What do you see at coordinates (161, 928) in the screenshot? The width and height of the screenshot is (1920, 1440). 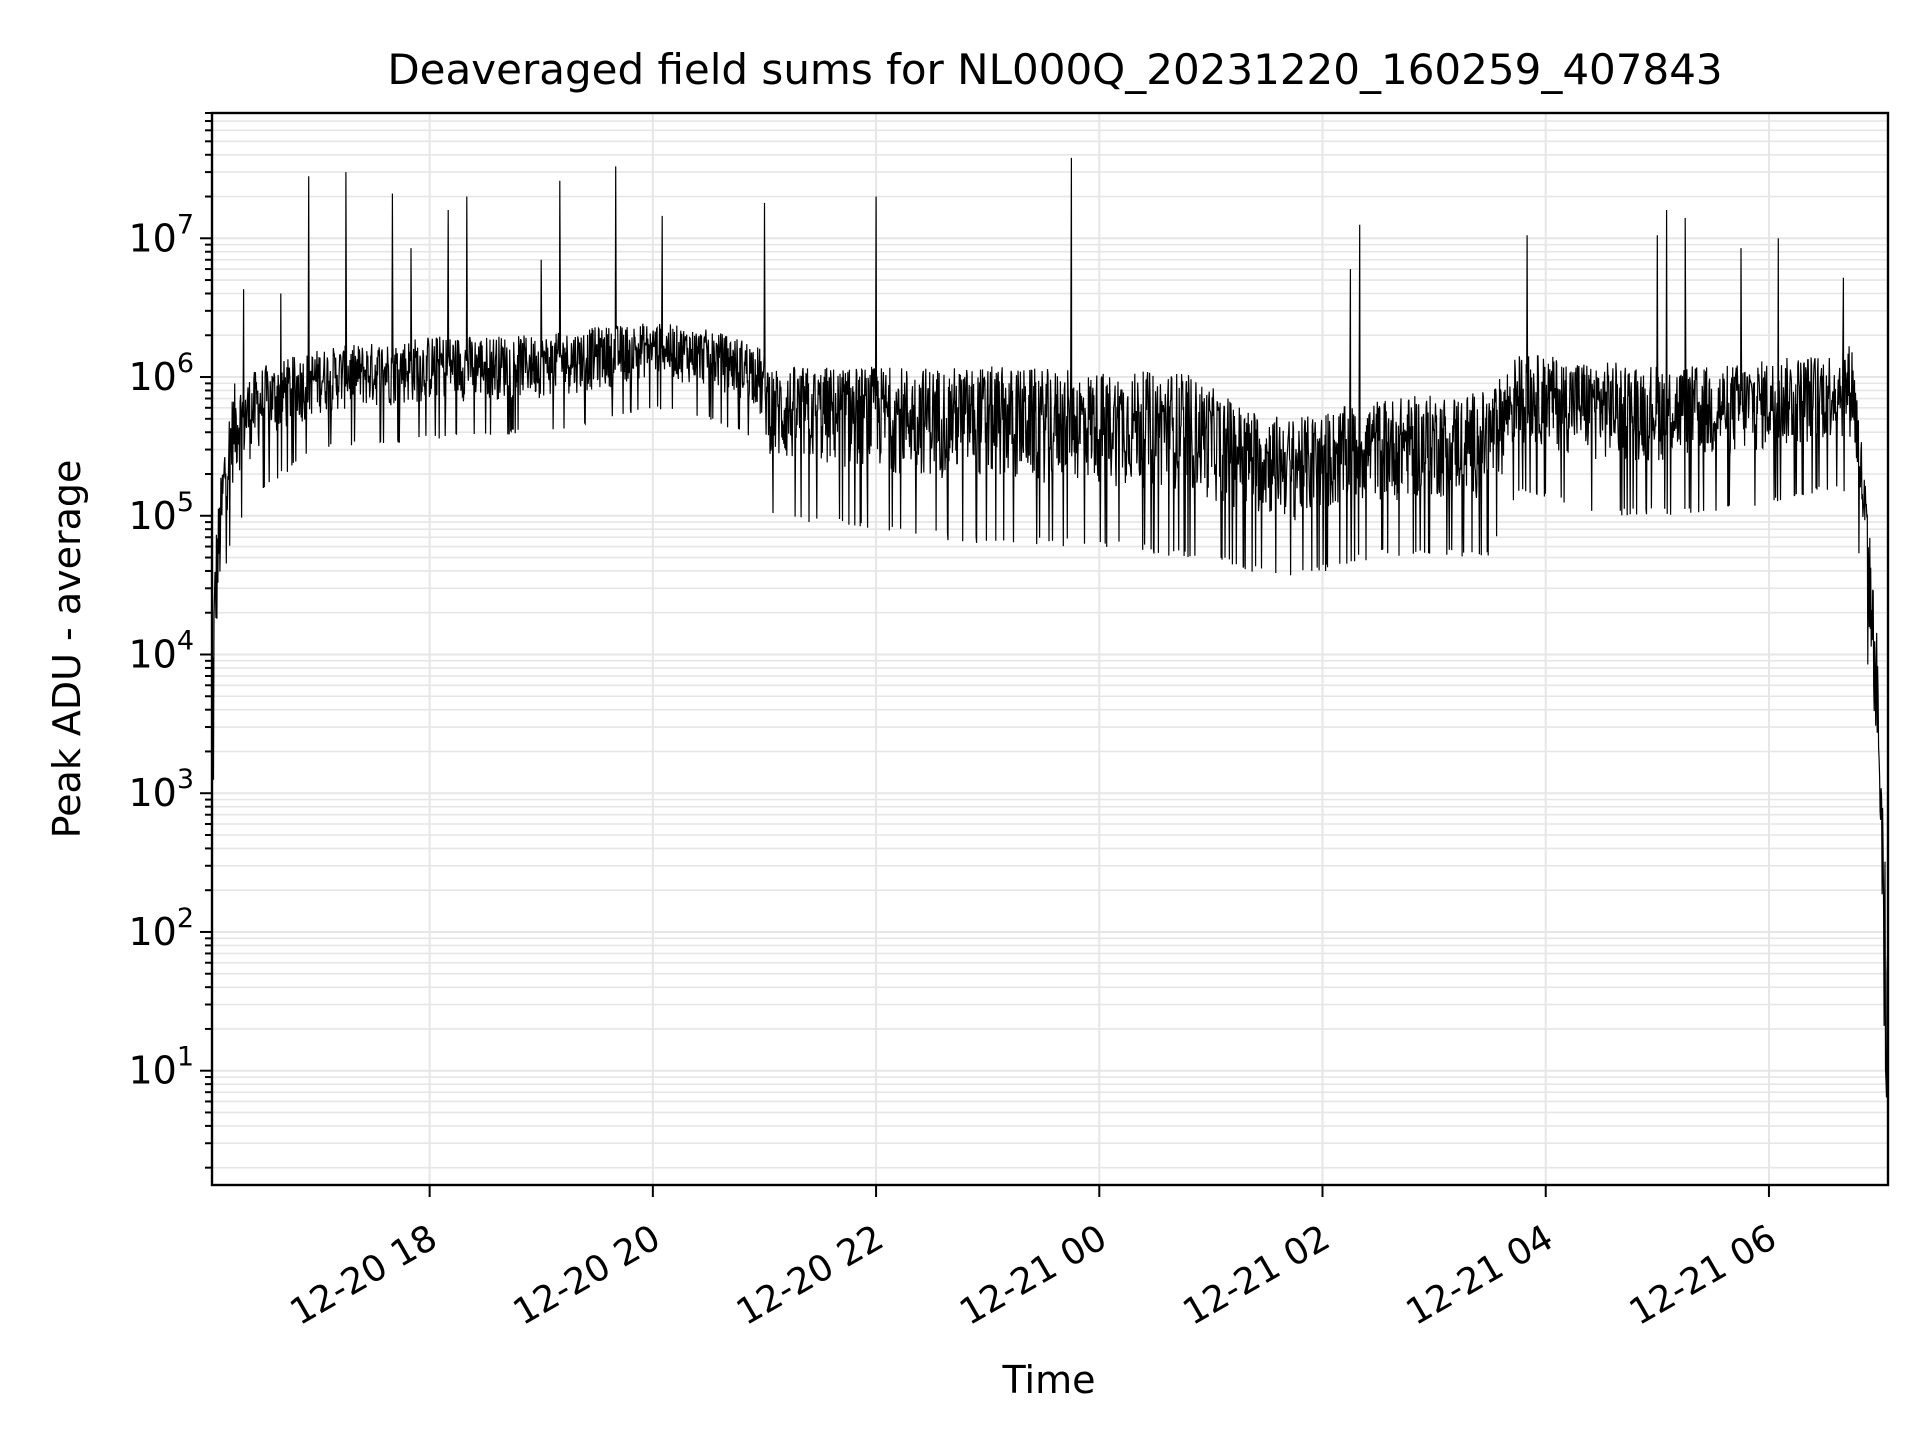 I see `y-tick-label: 10²` at bounding box center [161, 928].